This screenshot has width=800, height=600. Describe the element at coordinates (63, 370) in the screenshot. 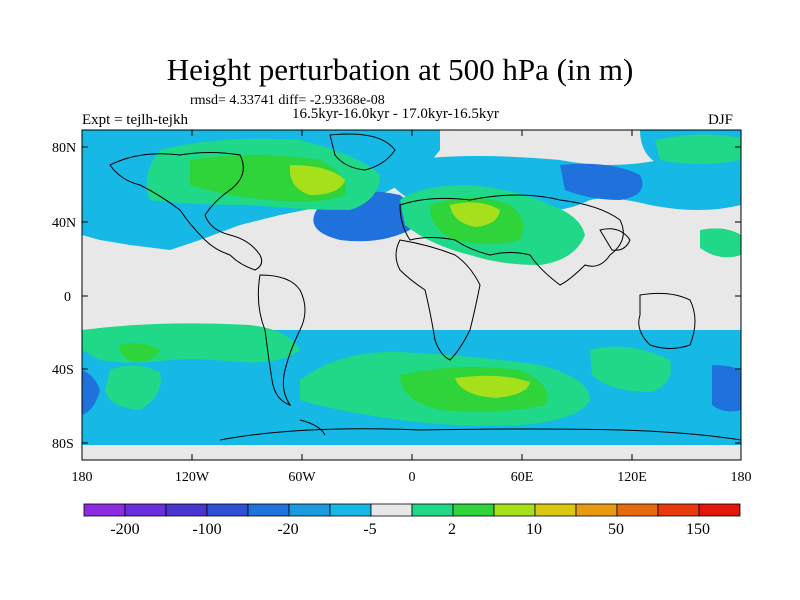

I see `lat-label: 40S` at that location.